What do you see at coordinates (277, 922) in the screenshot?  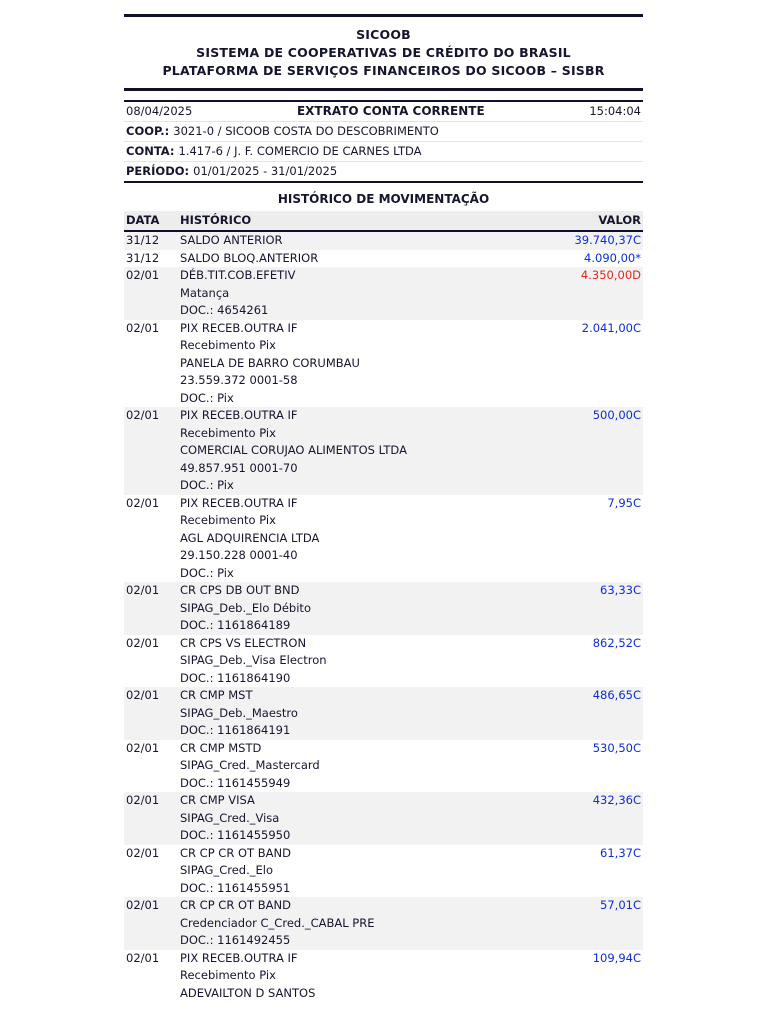 I see `txn-detail: Credenciador C_Cred._CABAL PRE` at bounding box center [277, 922].